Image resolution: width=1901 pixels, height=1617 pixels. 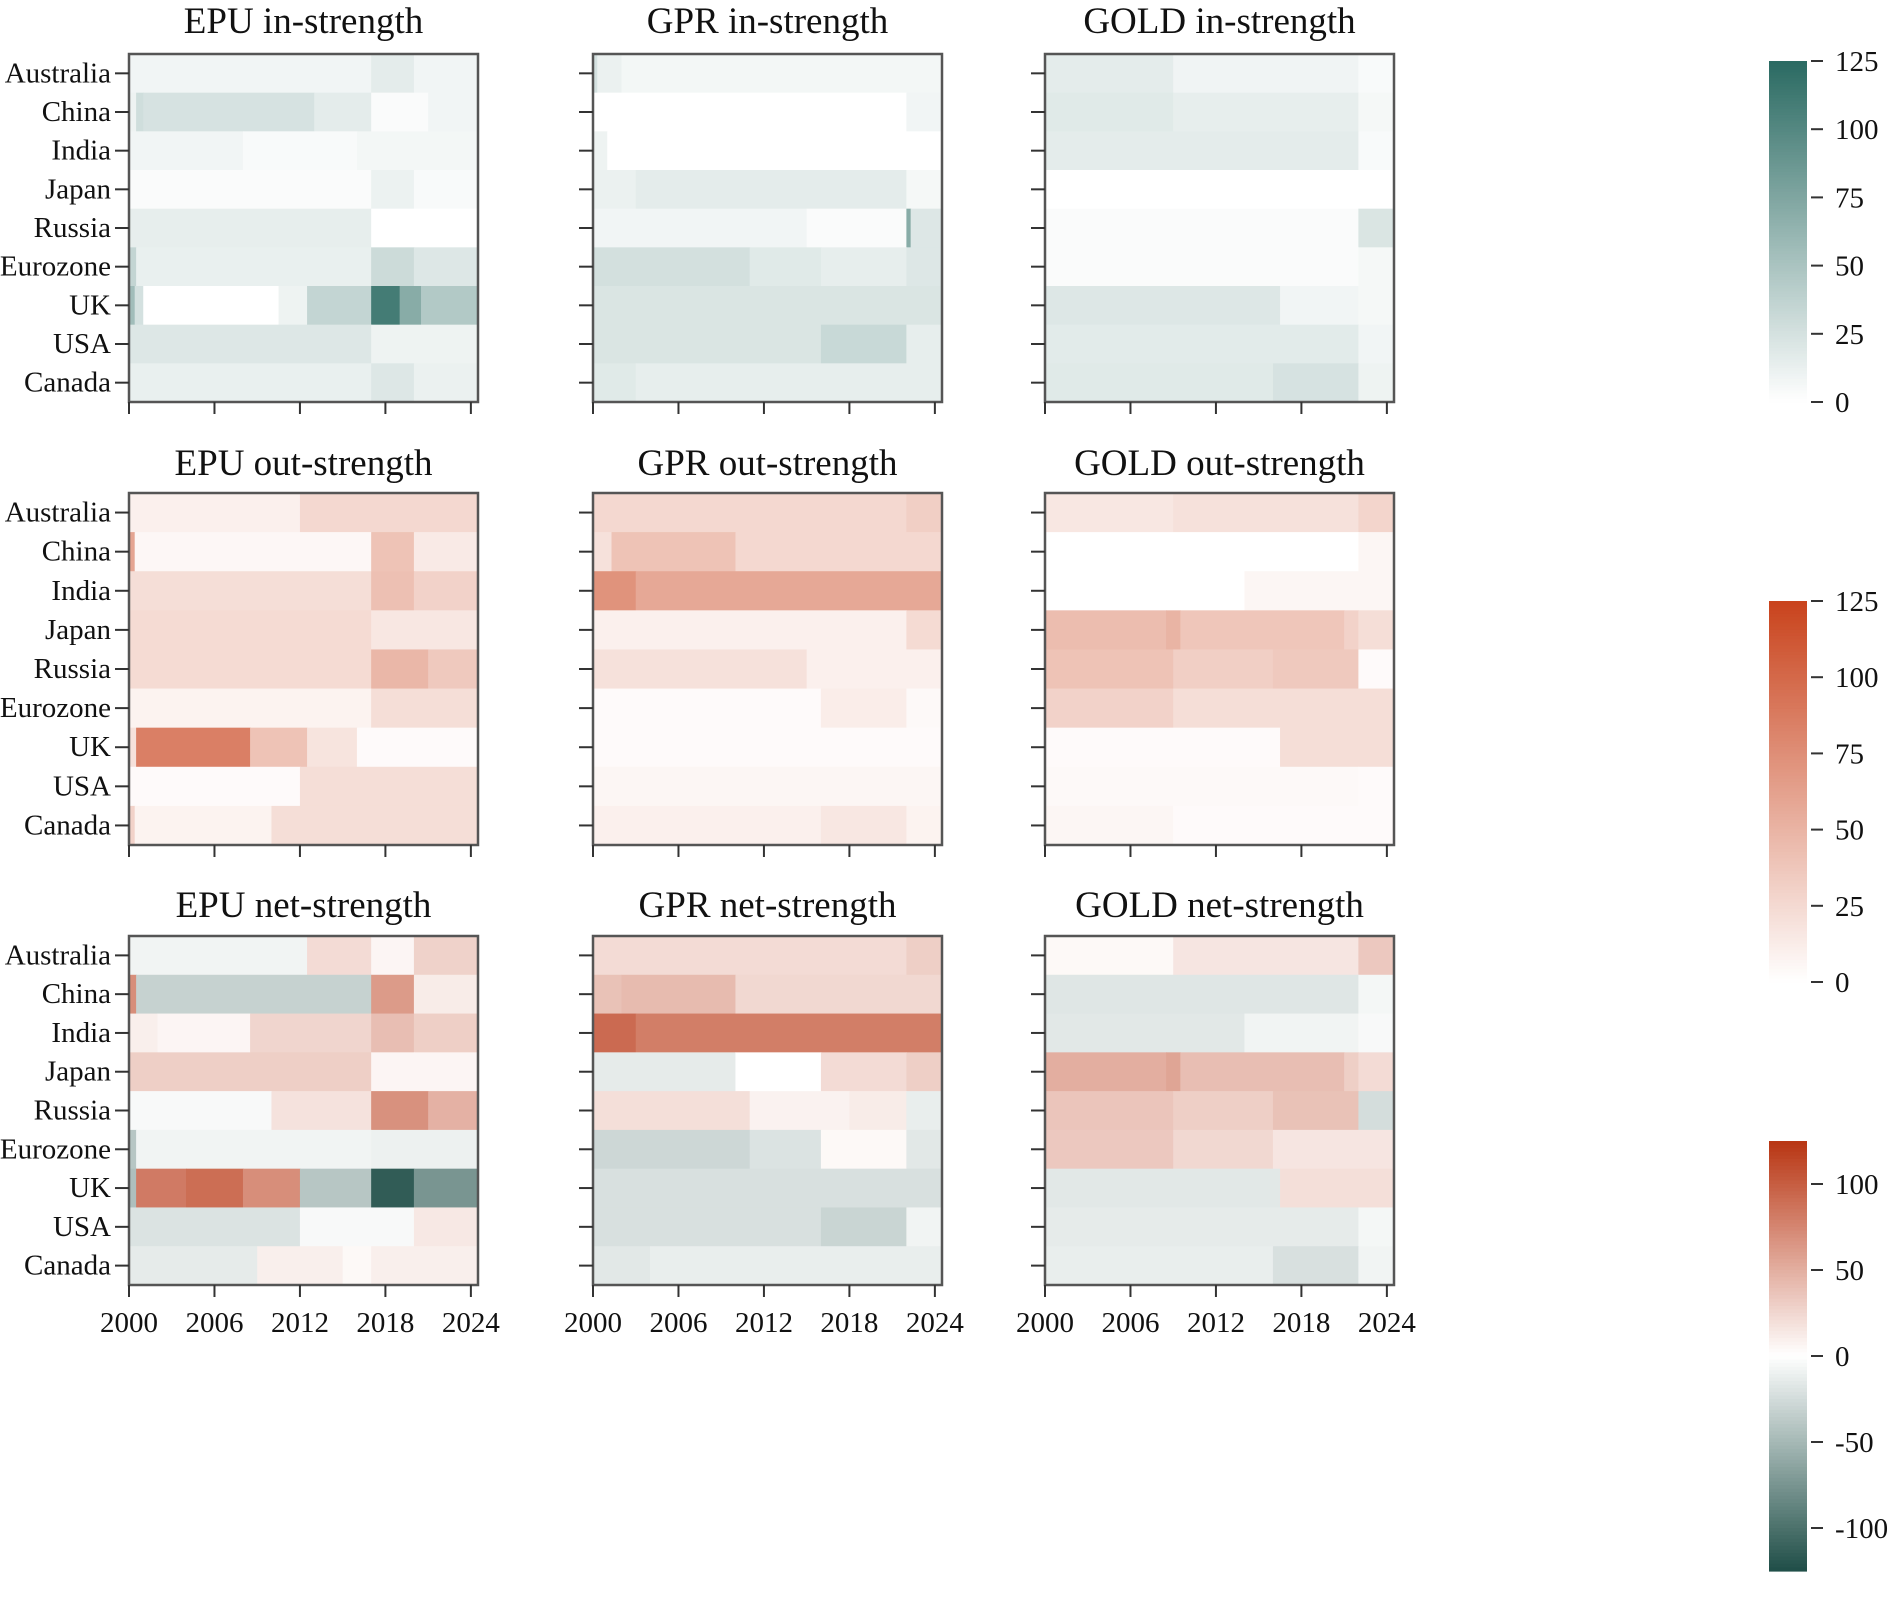 What do you see at coordinates (761, 207) in the screenshot?
I see `panel-gpr-in-strength: GPR in-strength` at bounding box center [761, 207].